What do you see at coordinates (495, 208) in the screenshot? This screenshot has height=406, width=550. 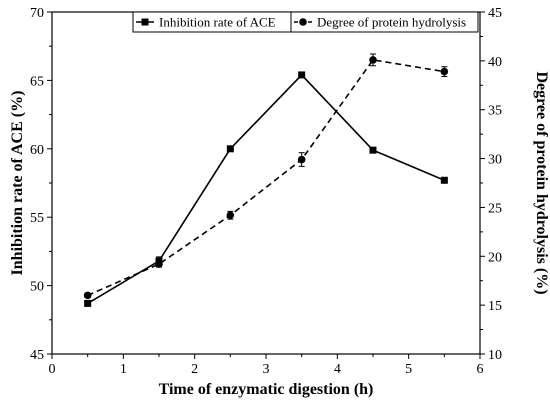 I see `y-right-tick-label: 25` at bounding box center [495, 208].